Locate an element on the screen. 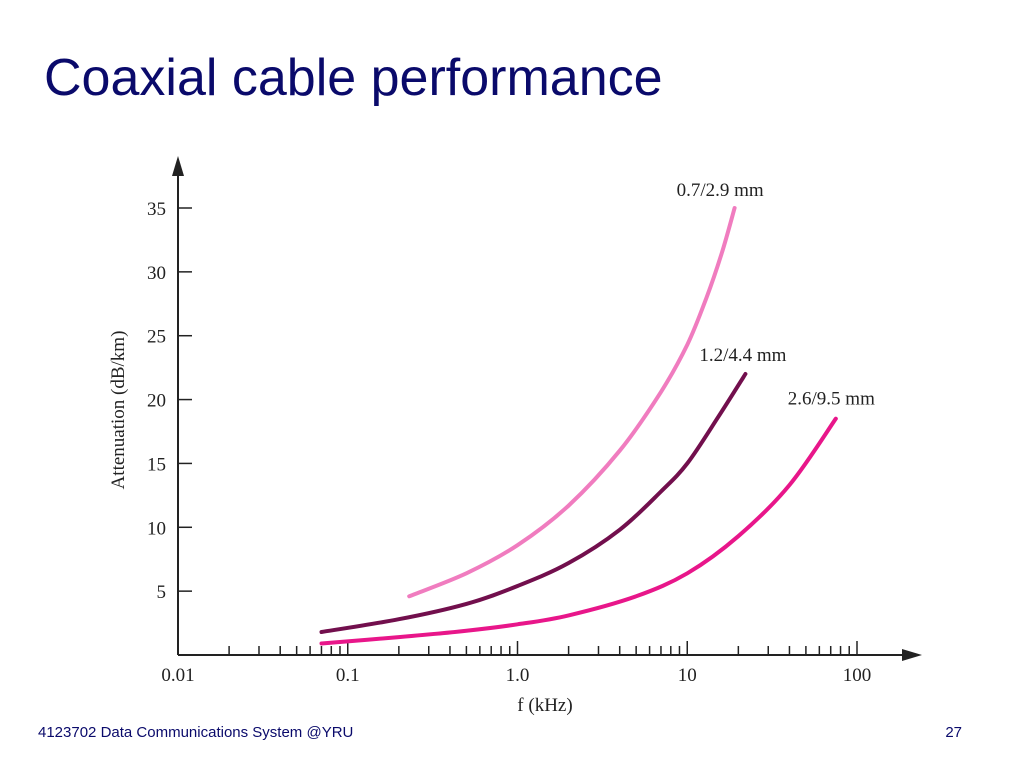 The height and width of the screenshot is (768, 1024). y-tick-label: 25 is located at coordinates (156, 337).